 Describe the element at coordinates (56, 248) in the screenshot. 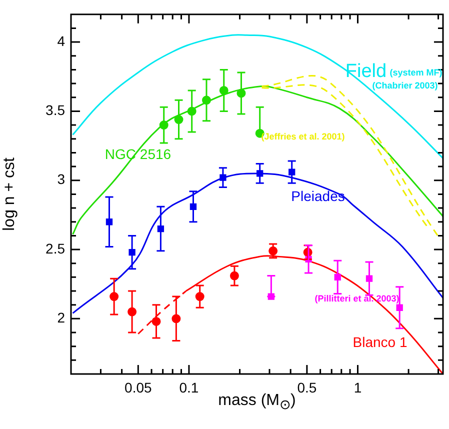

I see `y-tick-label: 2.5` at that location.